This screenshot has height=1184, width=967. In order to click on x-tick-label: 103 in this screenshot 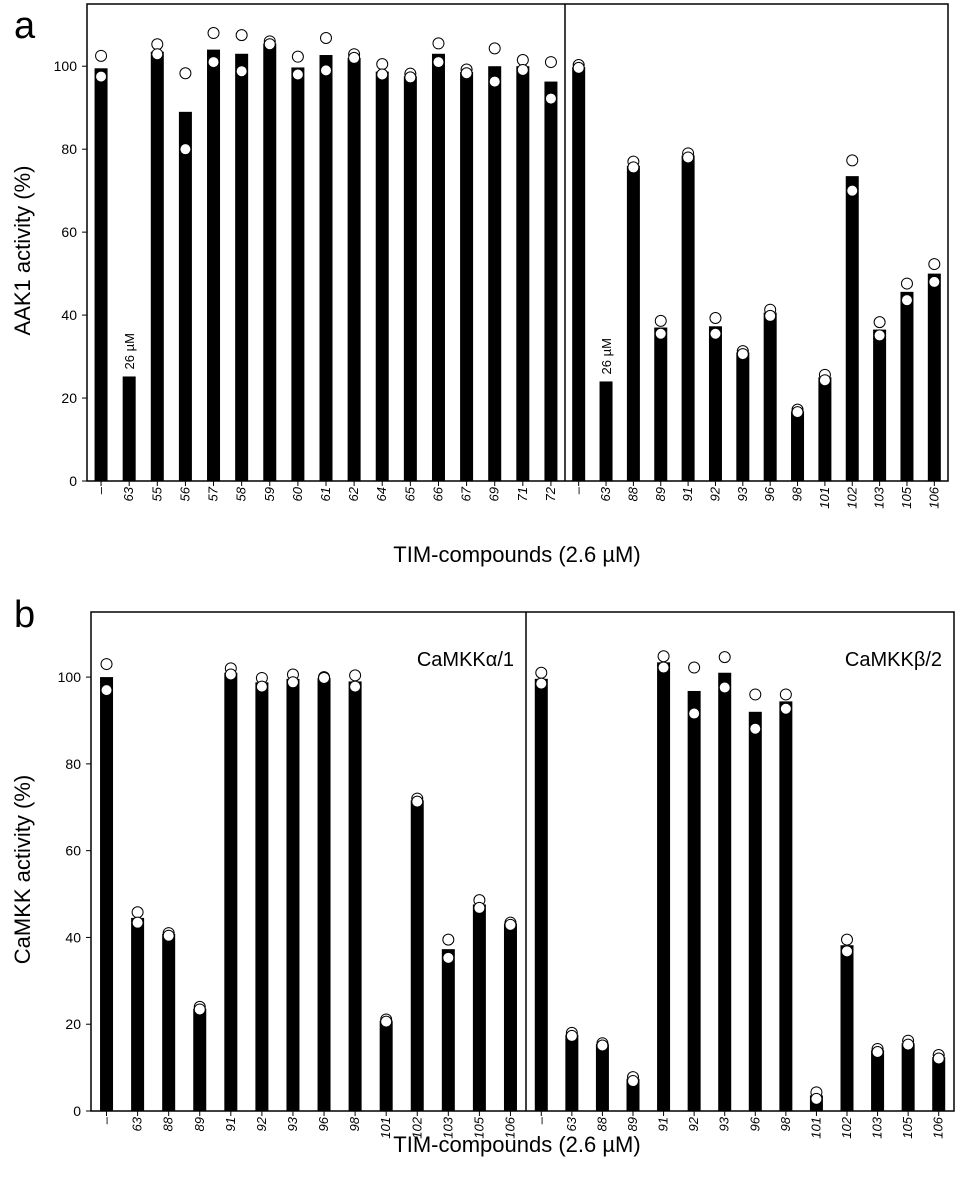, I will do `click(877, 1127)`.